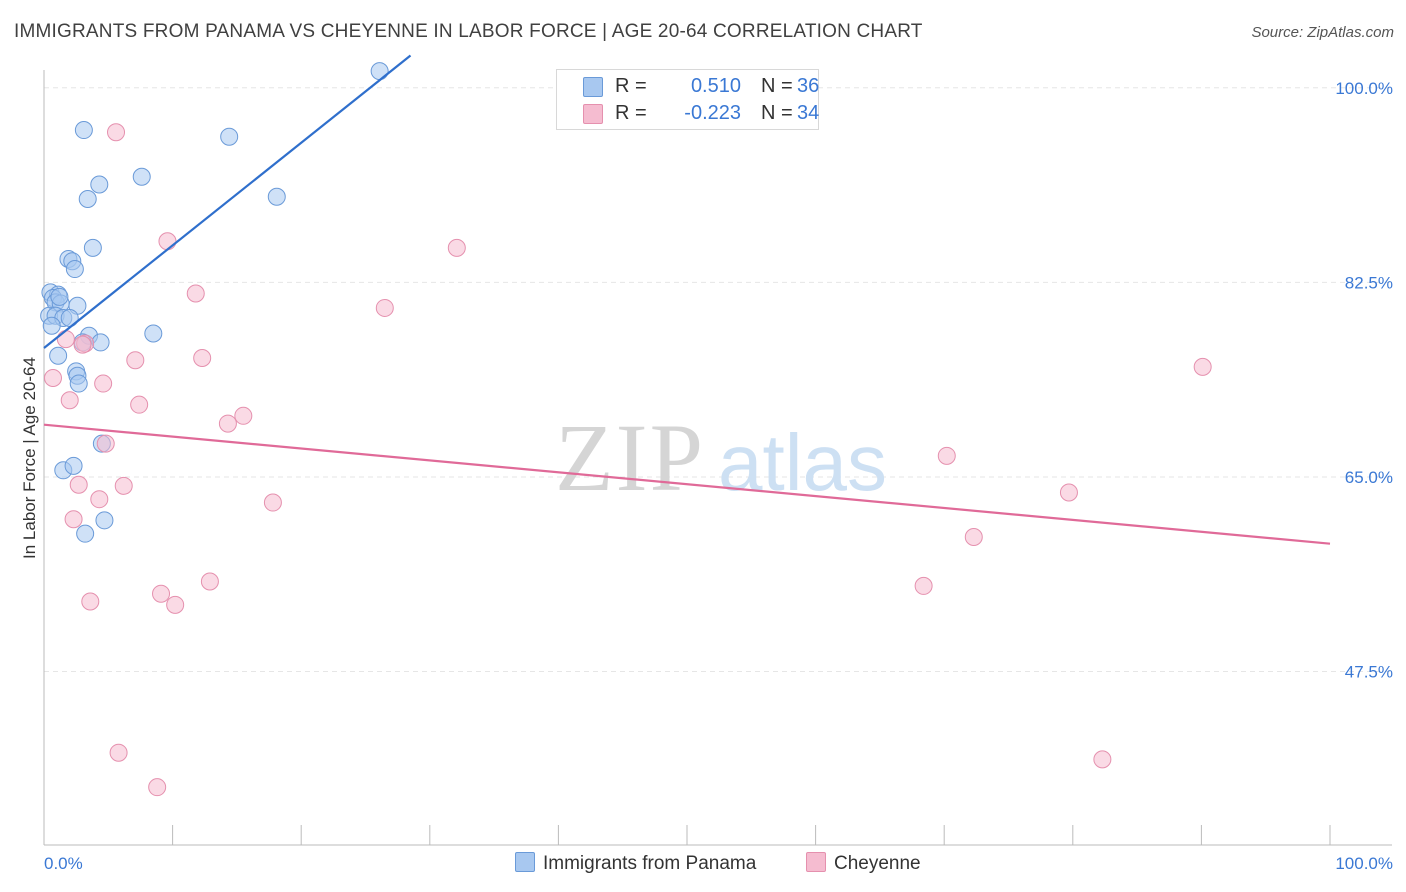  What do you see at coordinates (593, 114) in the screenshot?
I see `stats-swatch-cheyenne` at bounding box center [593, 114].